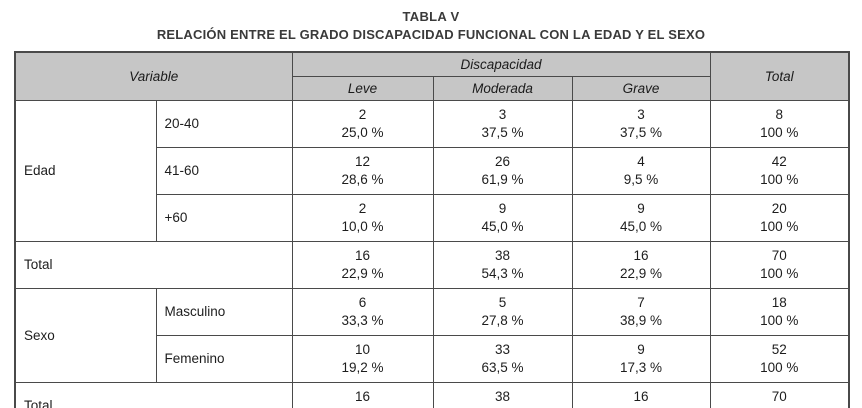 The width and height of the screenshot is (862, 408). Describe the element at coordinates (641, 124) in the screenshot. I see `cell-grave: 3 37,5 %` at that location.